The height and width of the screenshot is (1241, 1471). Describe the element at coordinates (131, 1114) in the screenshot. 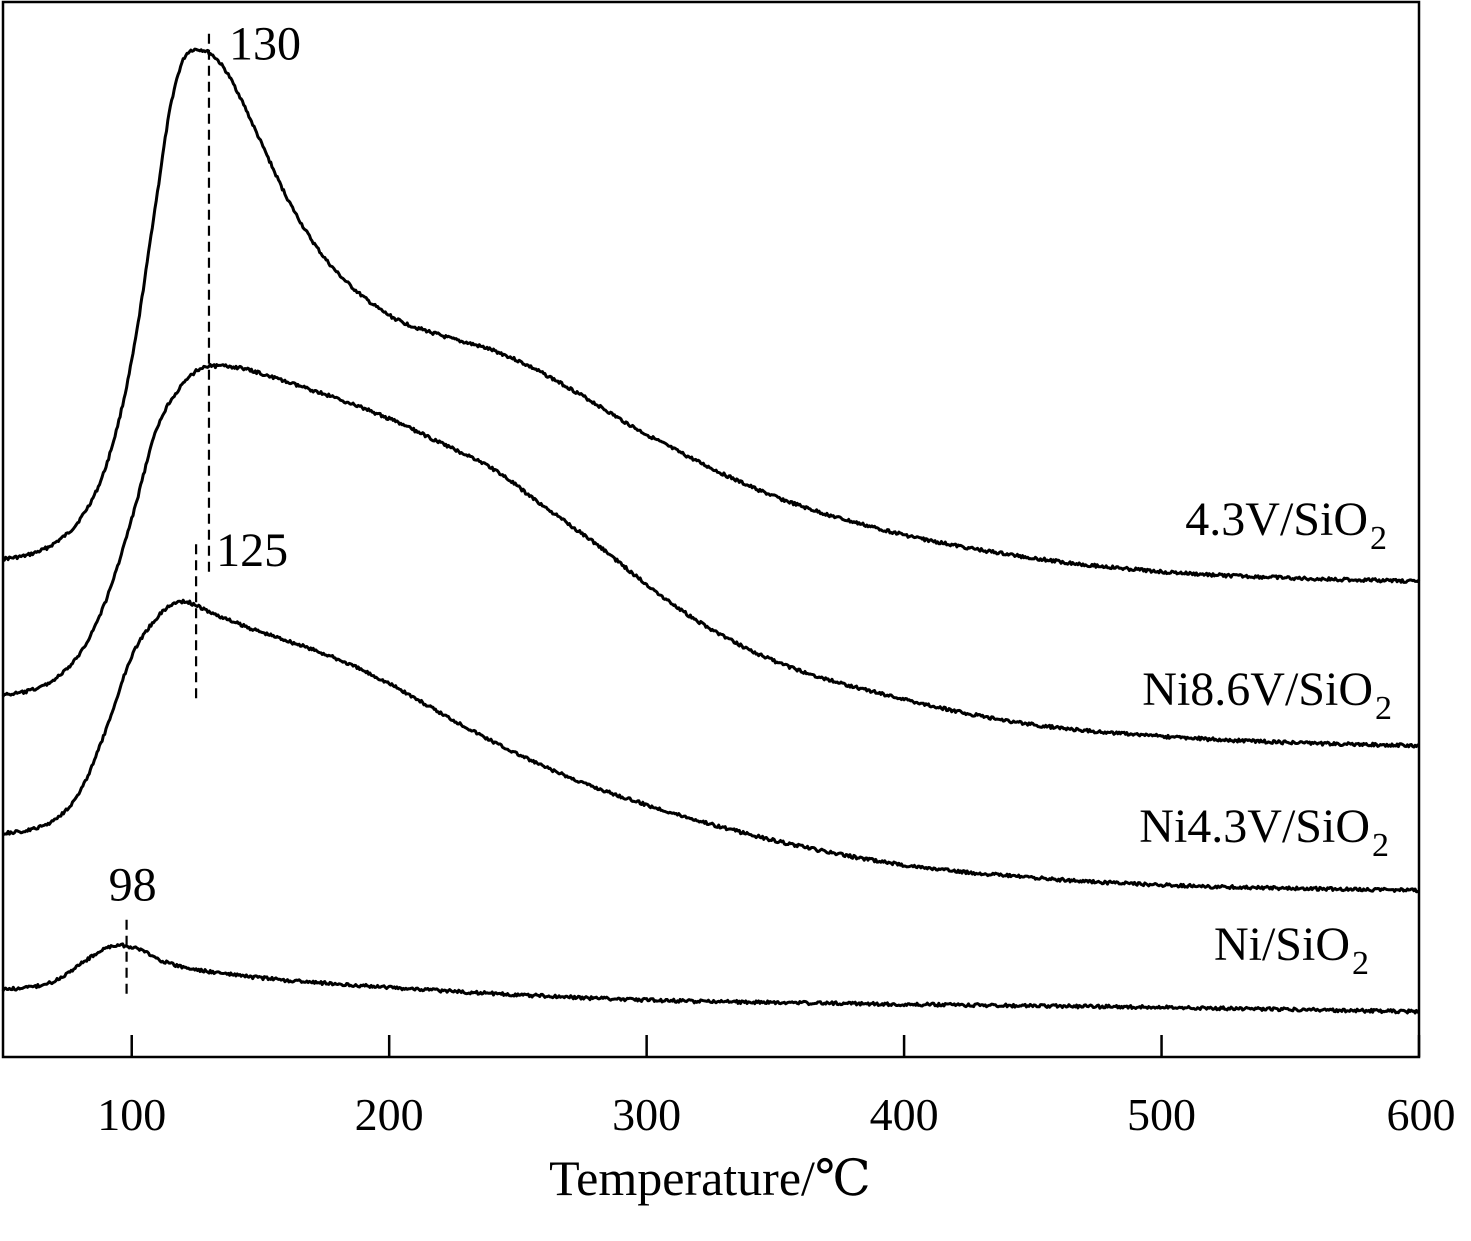

I see `x-tick-label-100: 100` at that location.